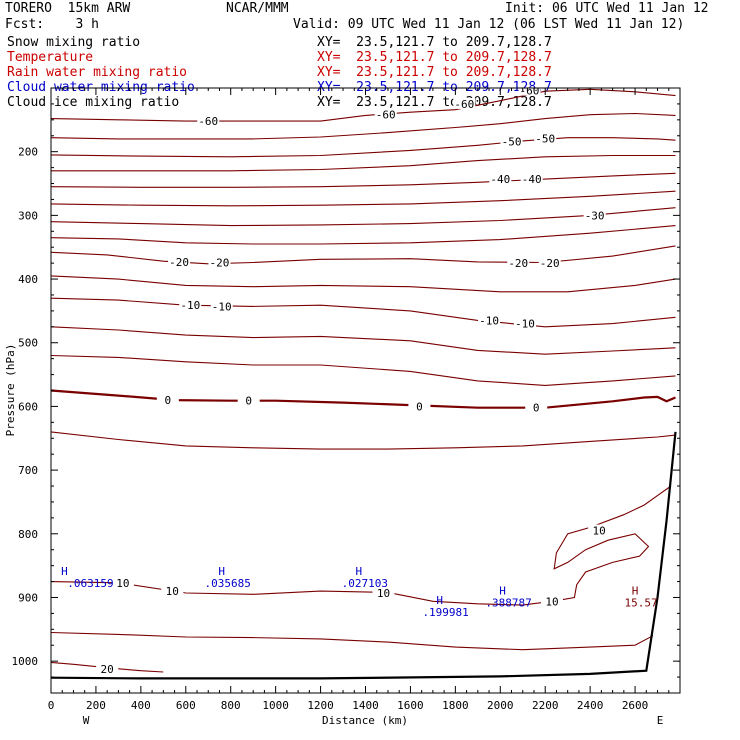 This screenshot has height=740, width=740. What do you see at coordinates (508, 602) in the screenshot?
I see `maximum-value: .388787` at bounding box center [508, 602].